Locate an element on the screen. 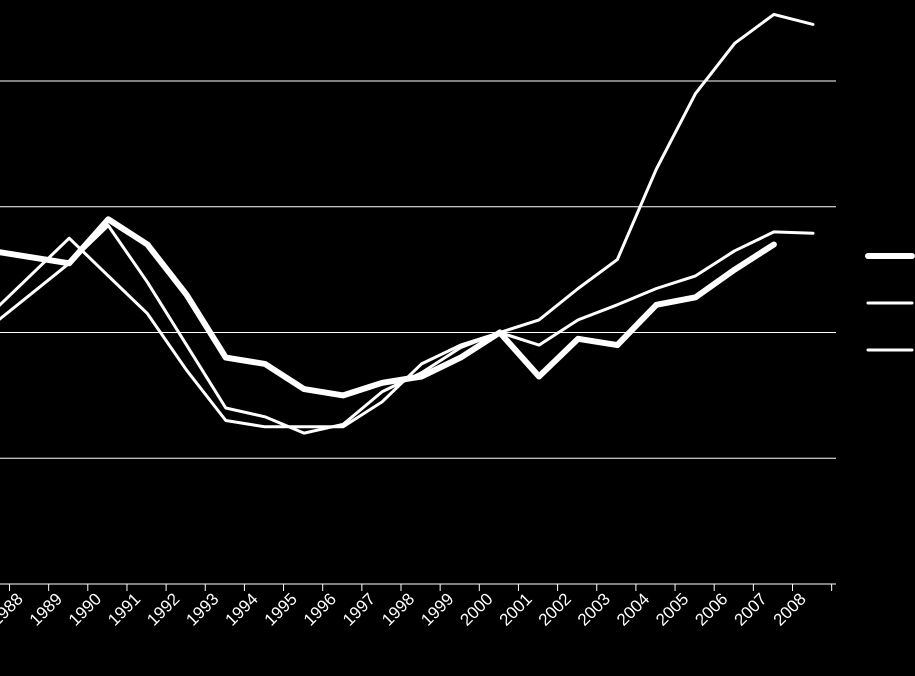 The width and height of the screenshot is (915, 676). x-tick-label: 2006 is located at coordinates (711, 609).